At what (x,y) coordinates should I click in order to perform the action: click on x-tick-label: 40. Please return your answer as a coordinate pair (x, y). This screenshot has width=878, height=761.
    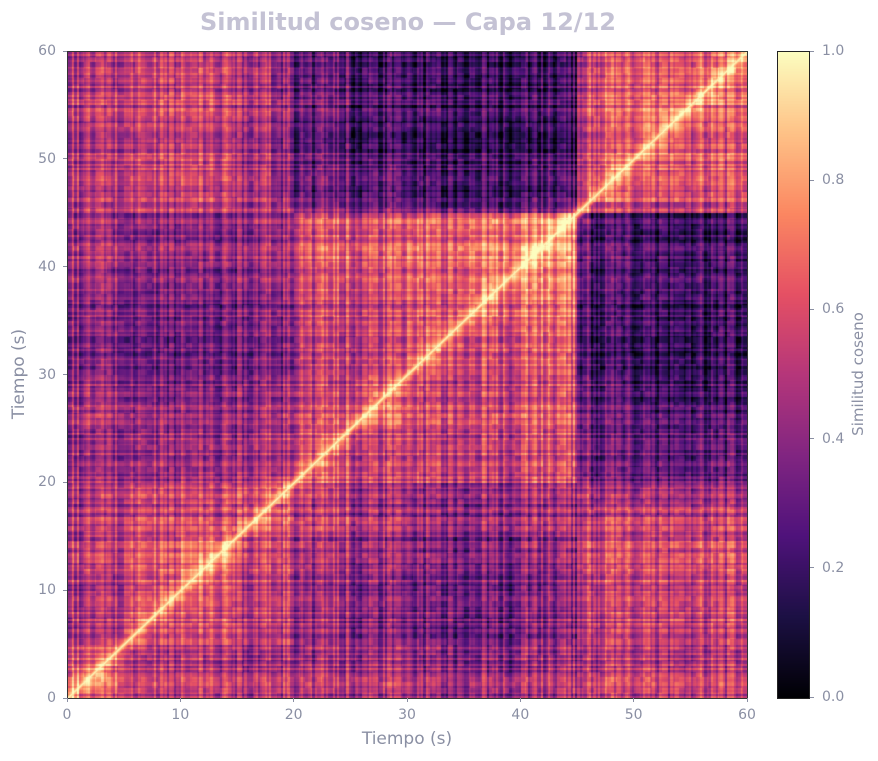
    Looking at the image, I should click on (520, 715).